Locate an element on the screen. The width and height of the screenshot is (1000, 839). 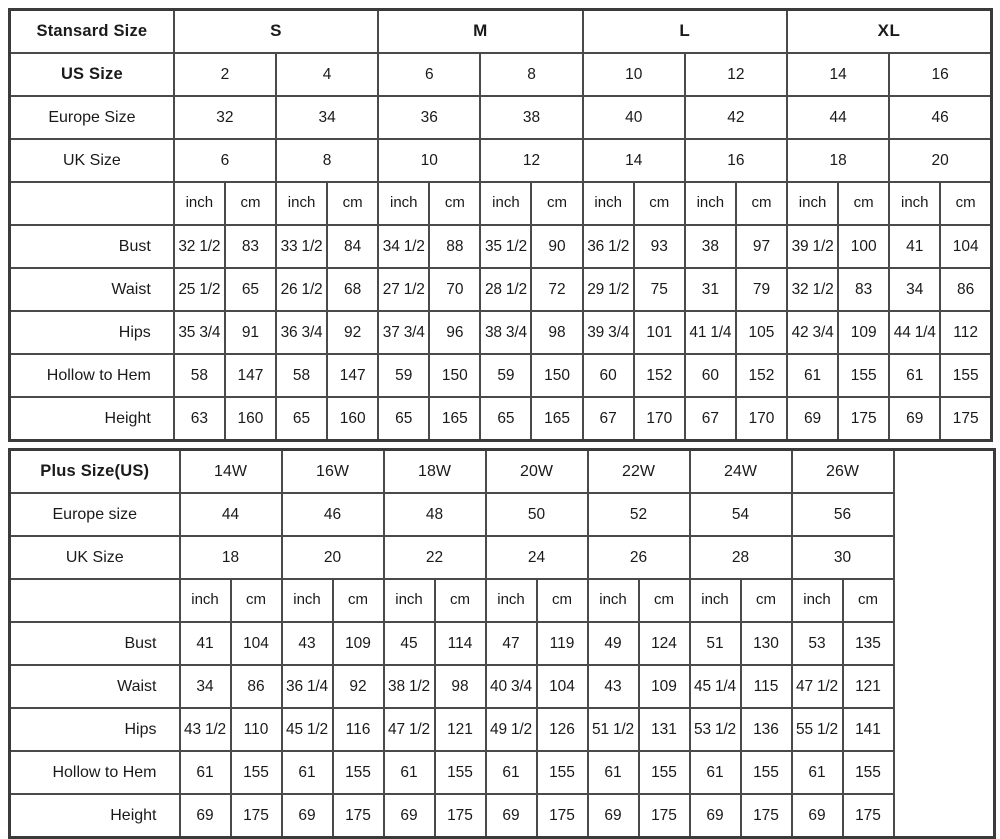
row-label-hollow-to-hem: Hollow to Hem is located at coordinates (91, 375).